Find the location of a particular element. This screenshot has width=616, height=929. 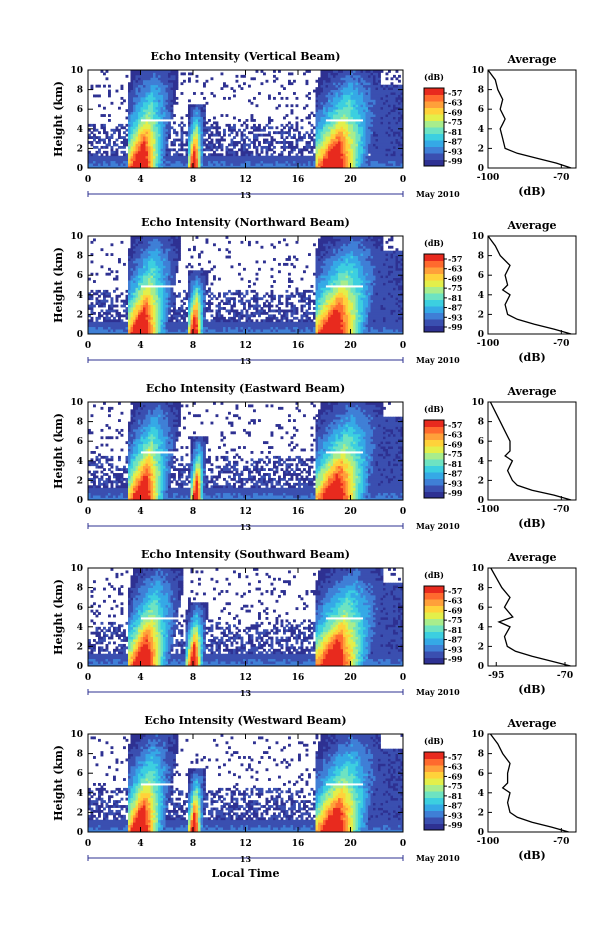

panel-title: Echo Intensity (Westward Beam) is located at coordinates (245, 720).